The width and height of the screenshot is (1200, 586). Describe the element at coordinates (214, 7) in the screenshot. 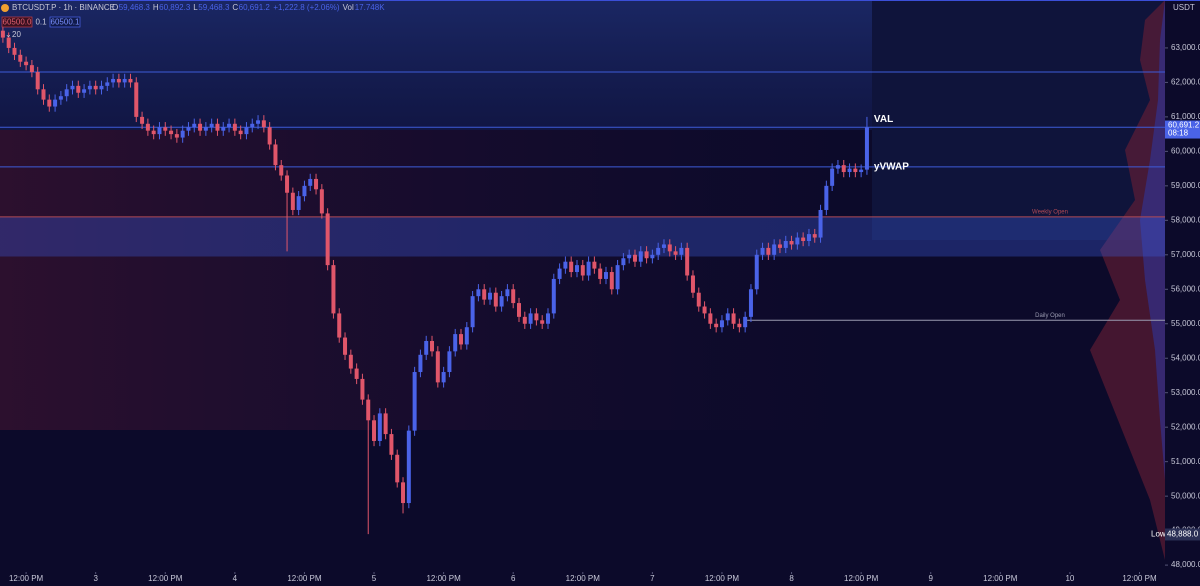

I see `readout-value: 59,468.3` at that location.